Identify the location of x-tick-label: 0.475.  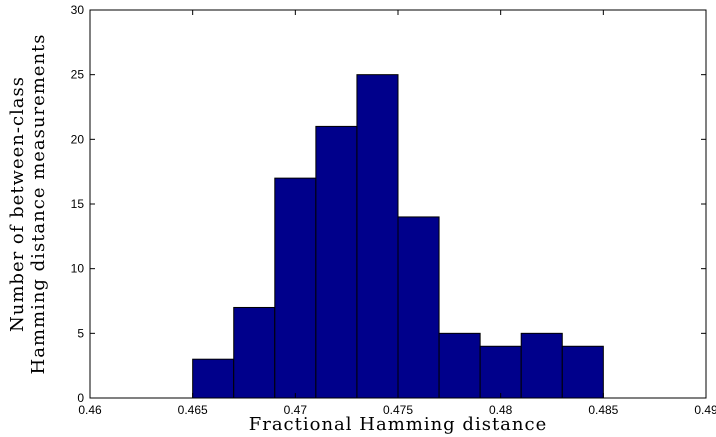
(398, 410).